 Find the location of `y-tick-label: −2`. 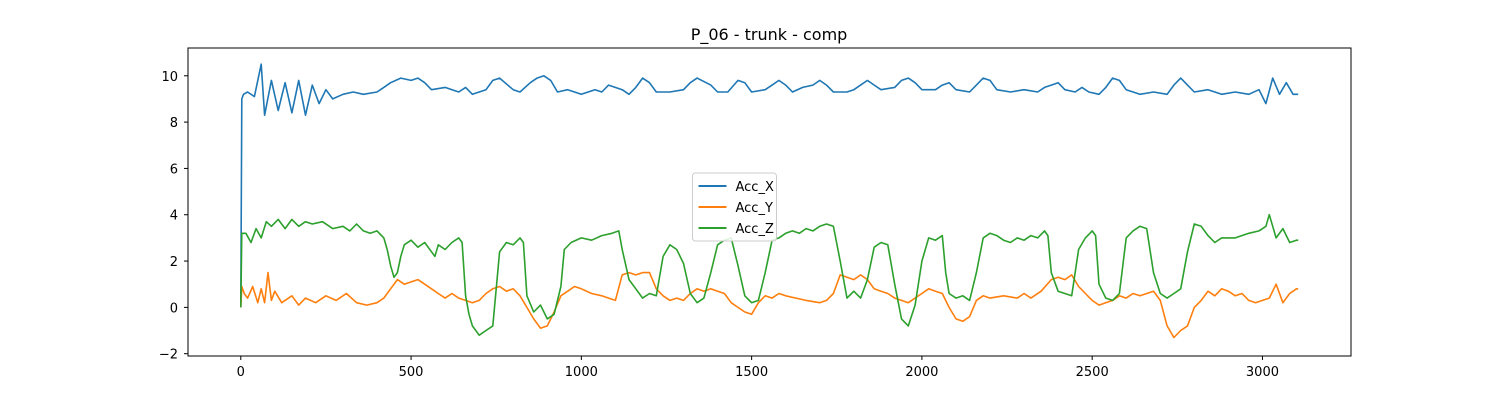

y-tick-label: −2 is located at coordinates (168, 355).